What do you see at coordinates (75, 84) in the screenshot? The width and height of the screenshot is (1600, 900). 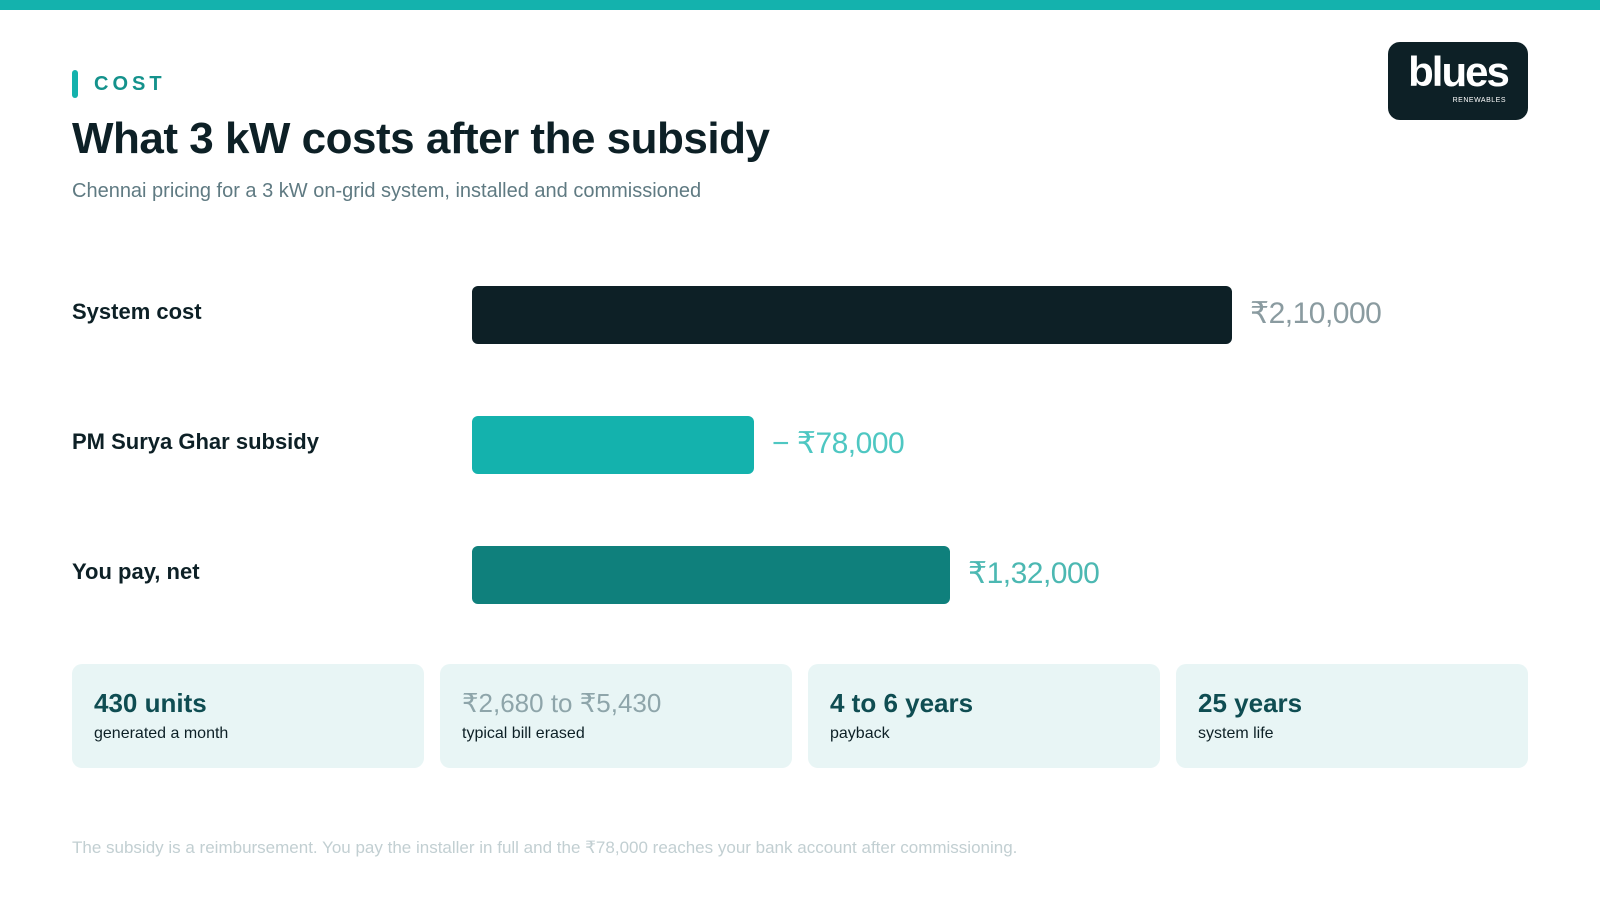 I see `eyebrow-marker` at bounding box center [75, 84].